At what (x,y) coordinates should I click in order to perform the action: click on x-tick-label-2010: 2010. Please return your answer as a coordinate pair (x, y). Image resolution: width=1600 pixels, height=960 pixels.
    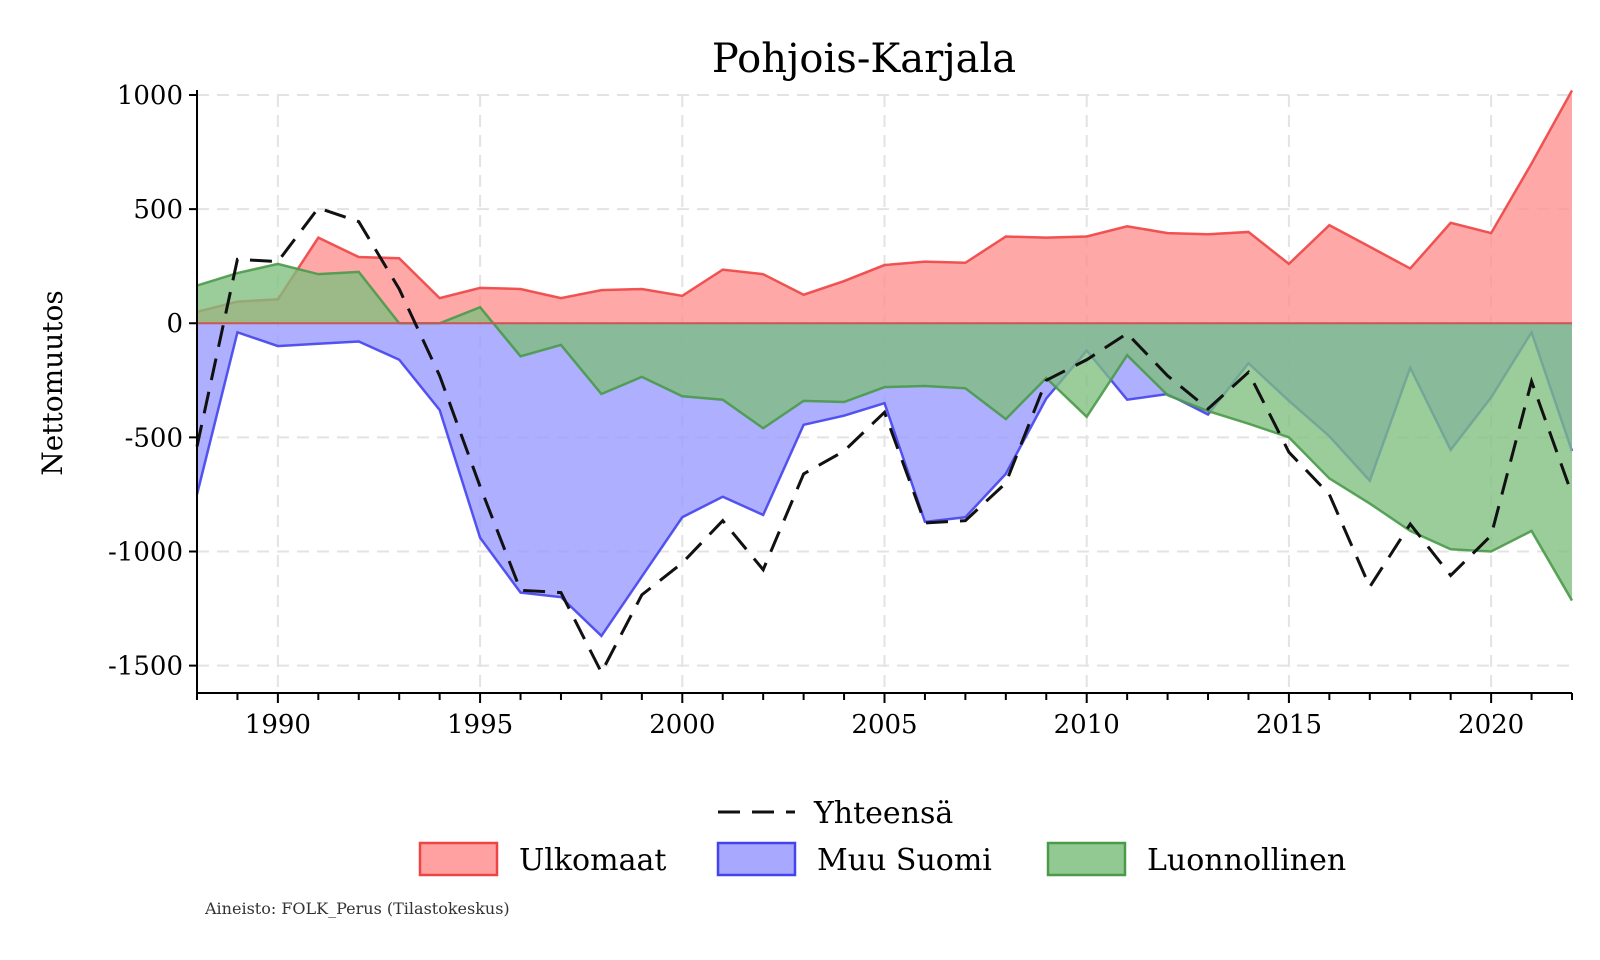
    Looking at the image, I should click on (1087, 725).